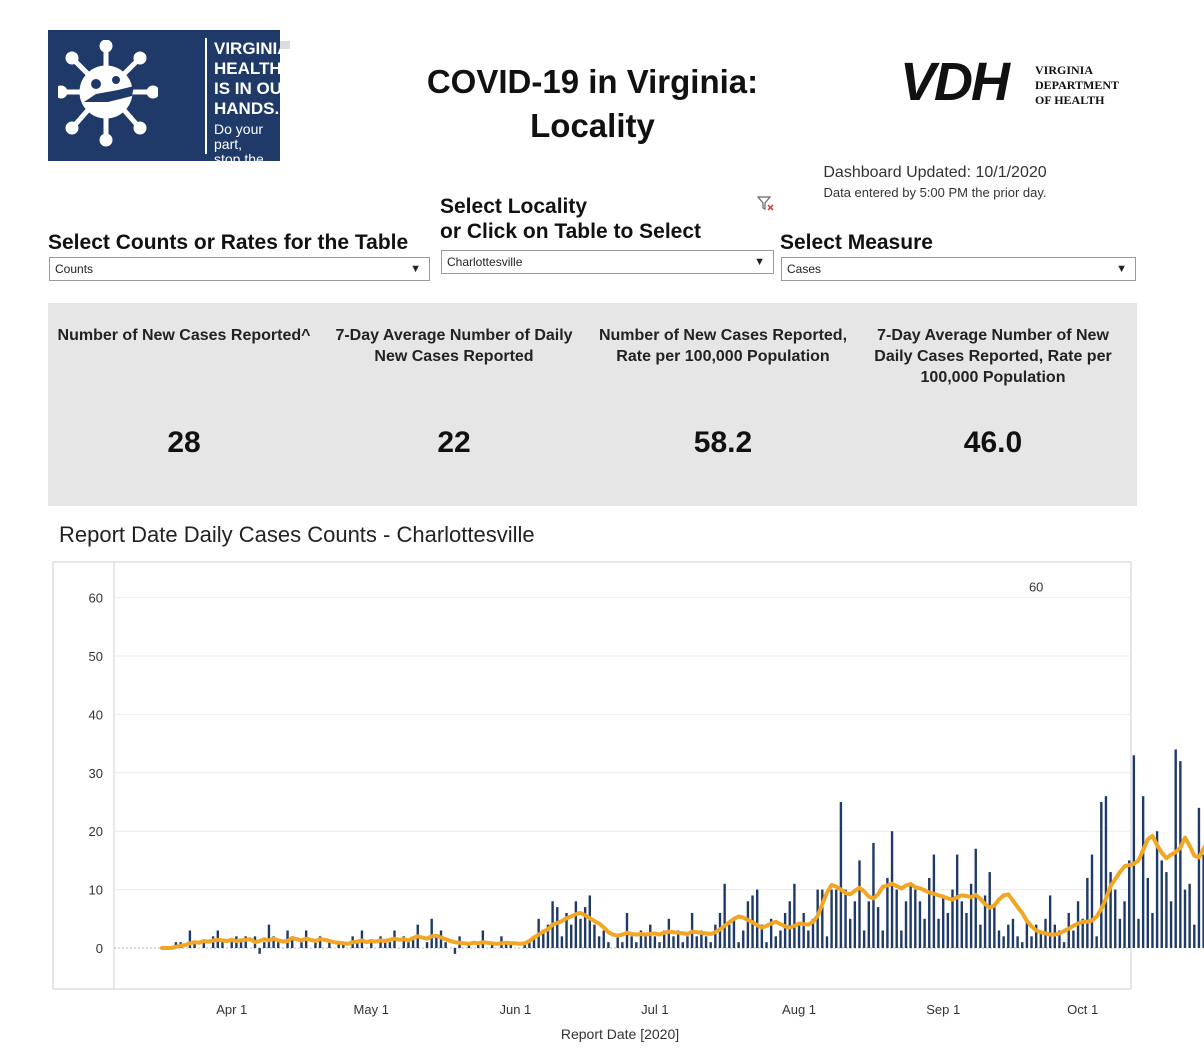 This screenshot has height=1051, width=1204. Describe the element at coordinates (371, 1009) in the screenshot. I see `x-tick-label: May 1` at that location.